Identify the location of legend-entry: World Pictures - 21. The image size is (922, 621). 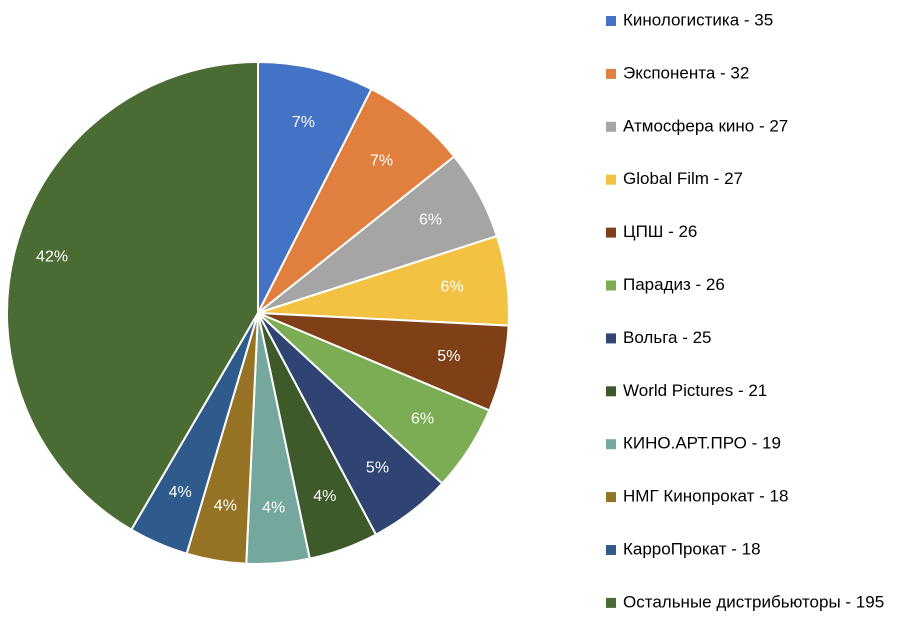
(695, 390).